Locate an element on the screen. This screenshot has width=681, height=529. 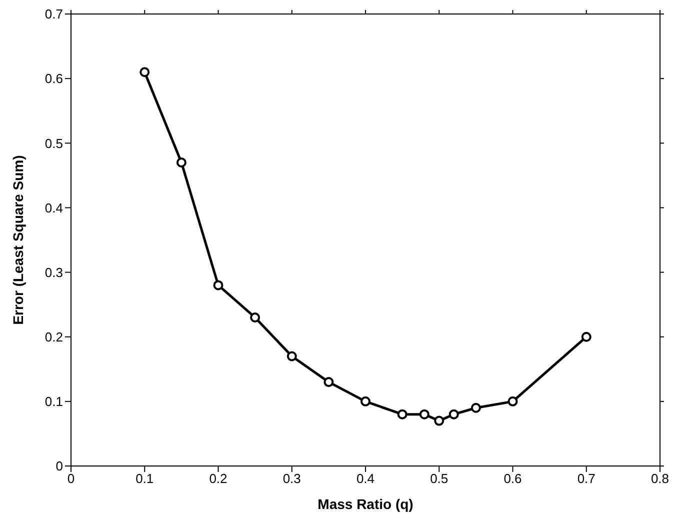
x-tick-label: 0.4 is located at coordinates (365, 478).